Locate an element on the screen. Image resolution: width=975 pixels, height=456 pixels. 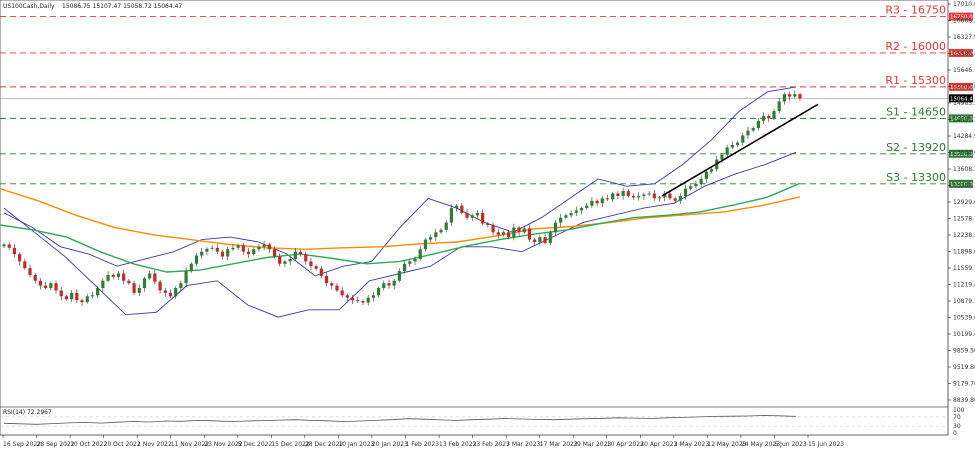
y-tick-label: 16327.90 is located at coordinates (964, 37).